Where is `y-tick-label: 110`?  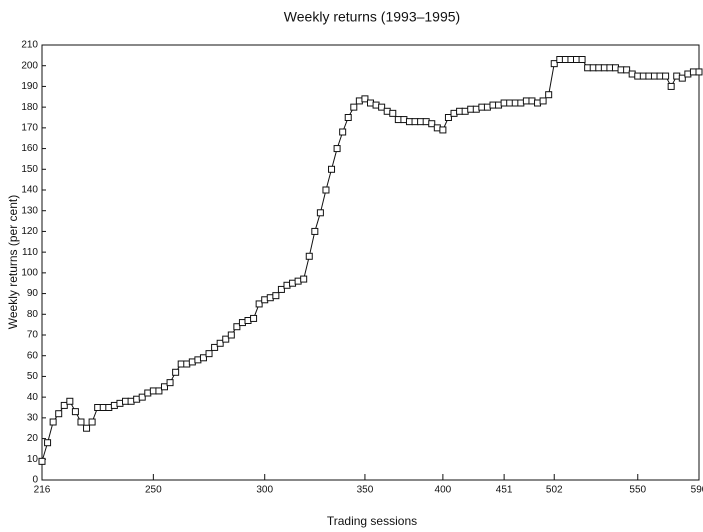
y-tick-label: 110 is located at coordinates (30, 252).